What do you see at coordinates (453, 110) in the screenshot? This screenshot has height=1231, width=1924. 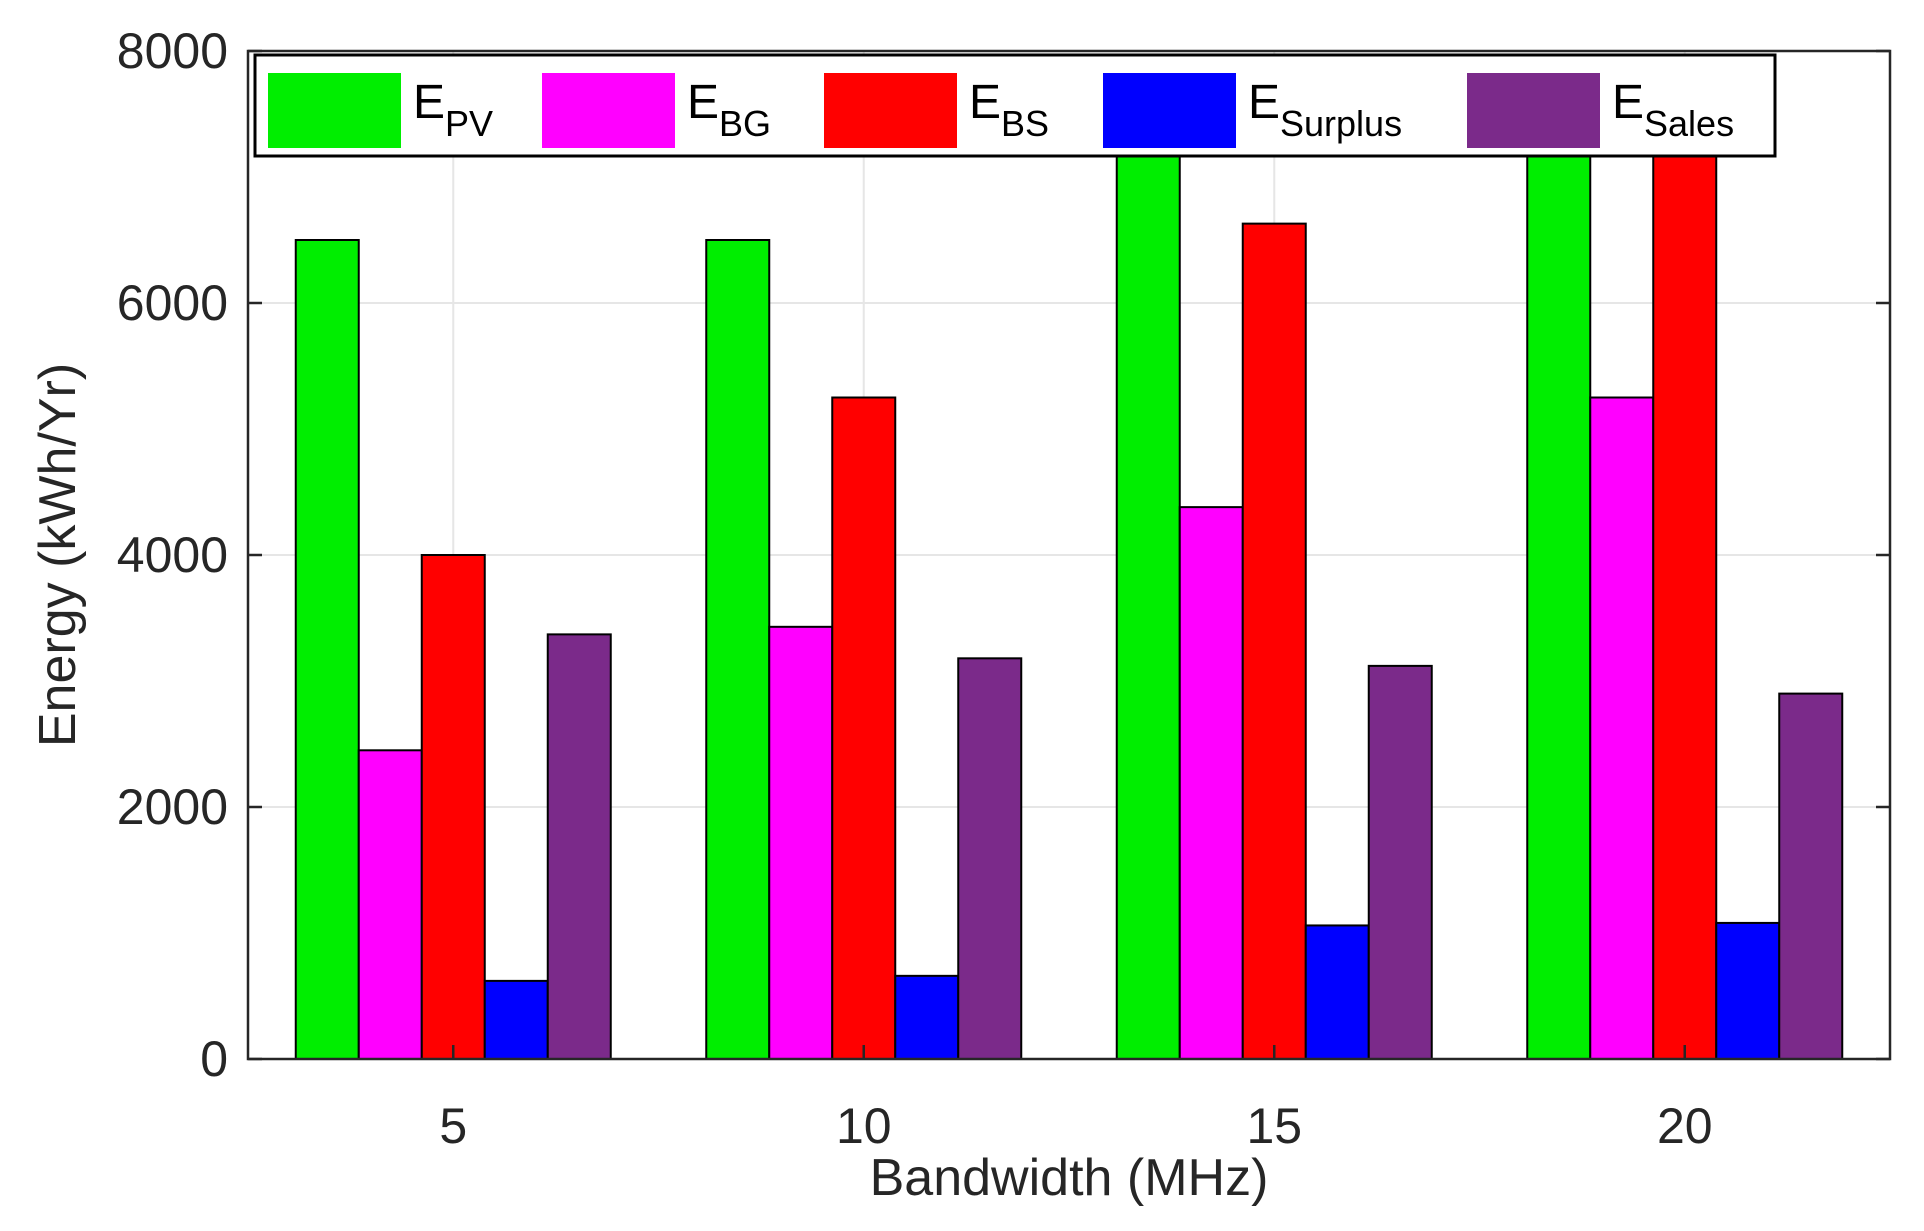 I see `legend-label-e-pv: EPV` at bounding box center [453, 110].